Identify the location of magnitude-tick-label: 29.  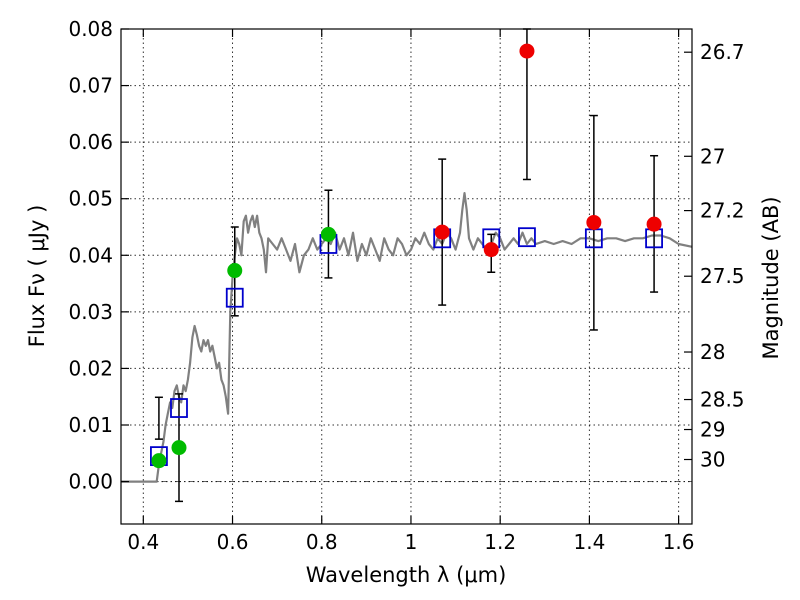
(712, 430).